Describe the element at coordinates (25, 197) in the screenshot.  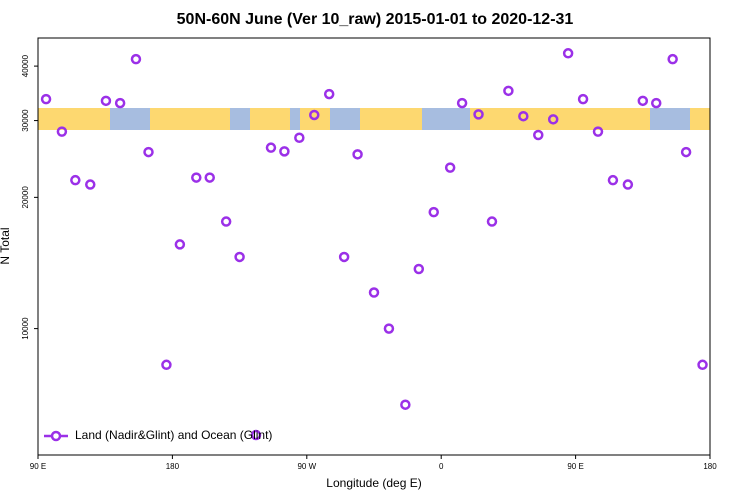
I see `y-tick-label: 20000` at that location.